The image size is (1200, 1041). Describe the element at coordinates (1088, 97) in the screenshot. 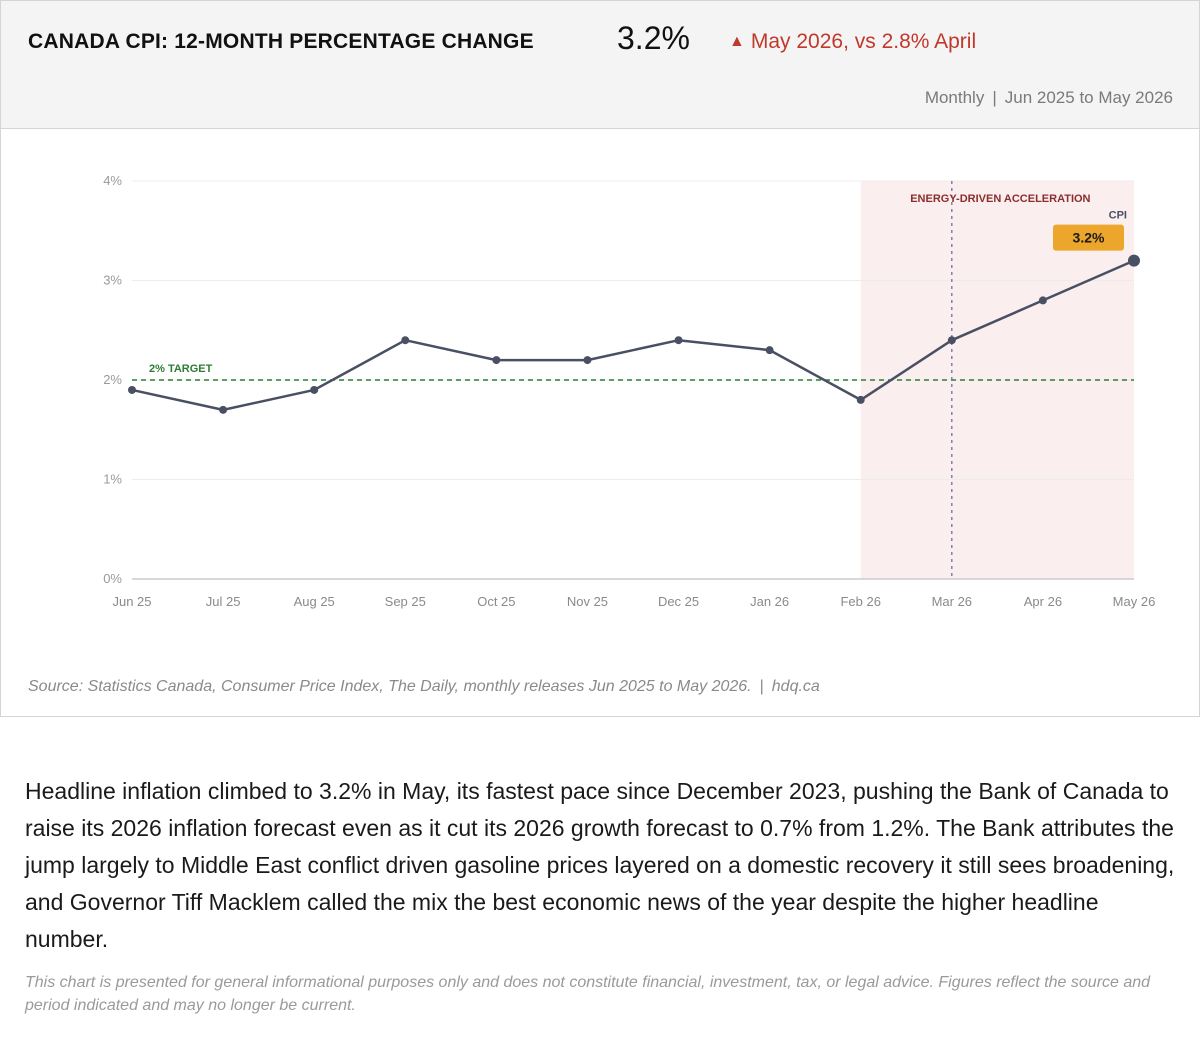

I see `range-label: Jun 2025 to May 2026` at that location.